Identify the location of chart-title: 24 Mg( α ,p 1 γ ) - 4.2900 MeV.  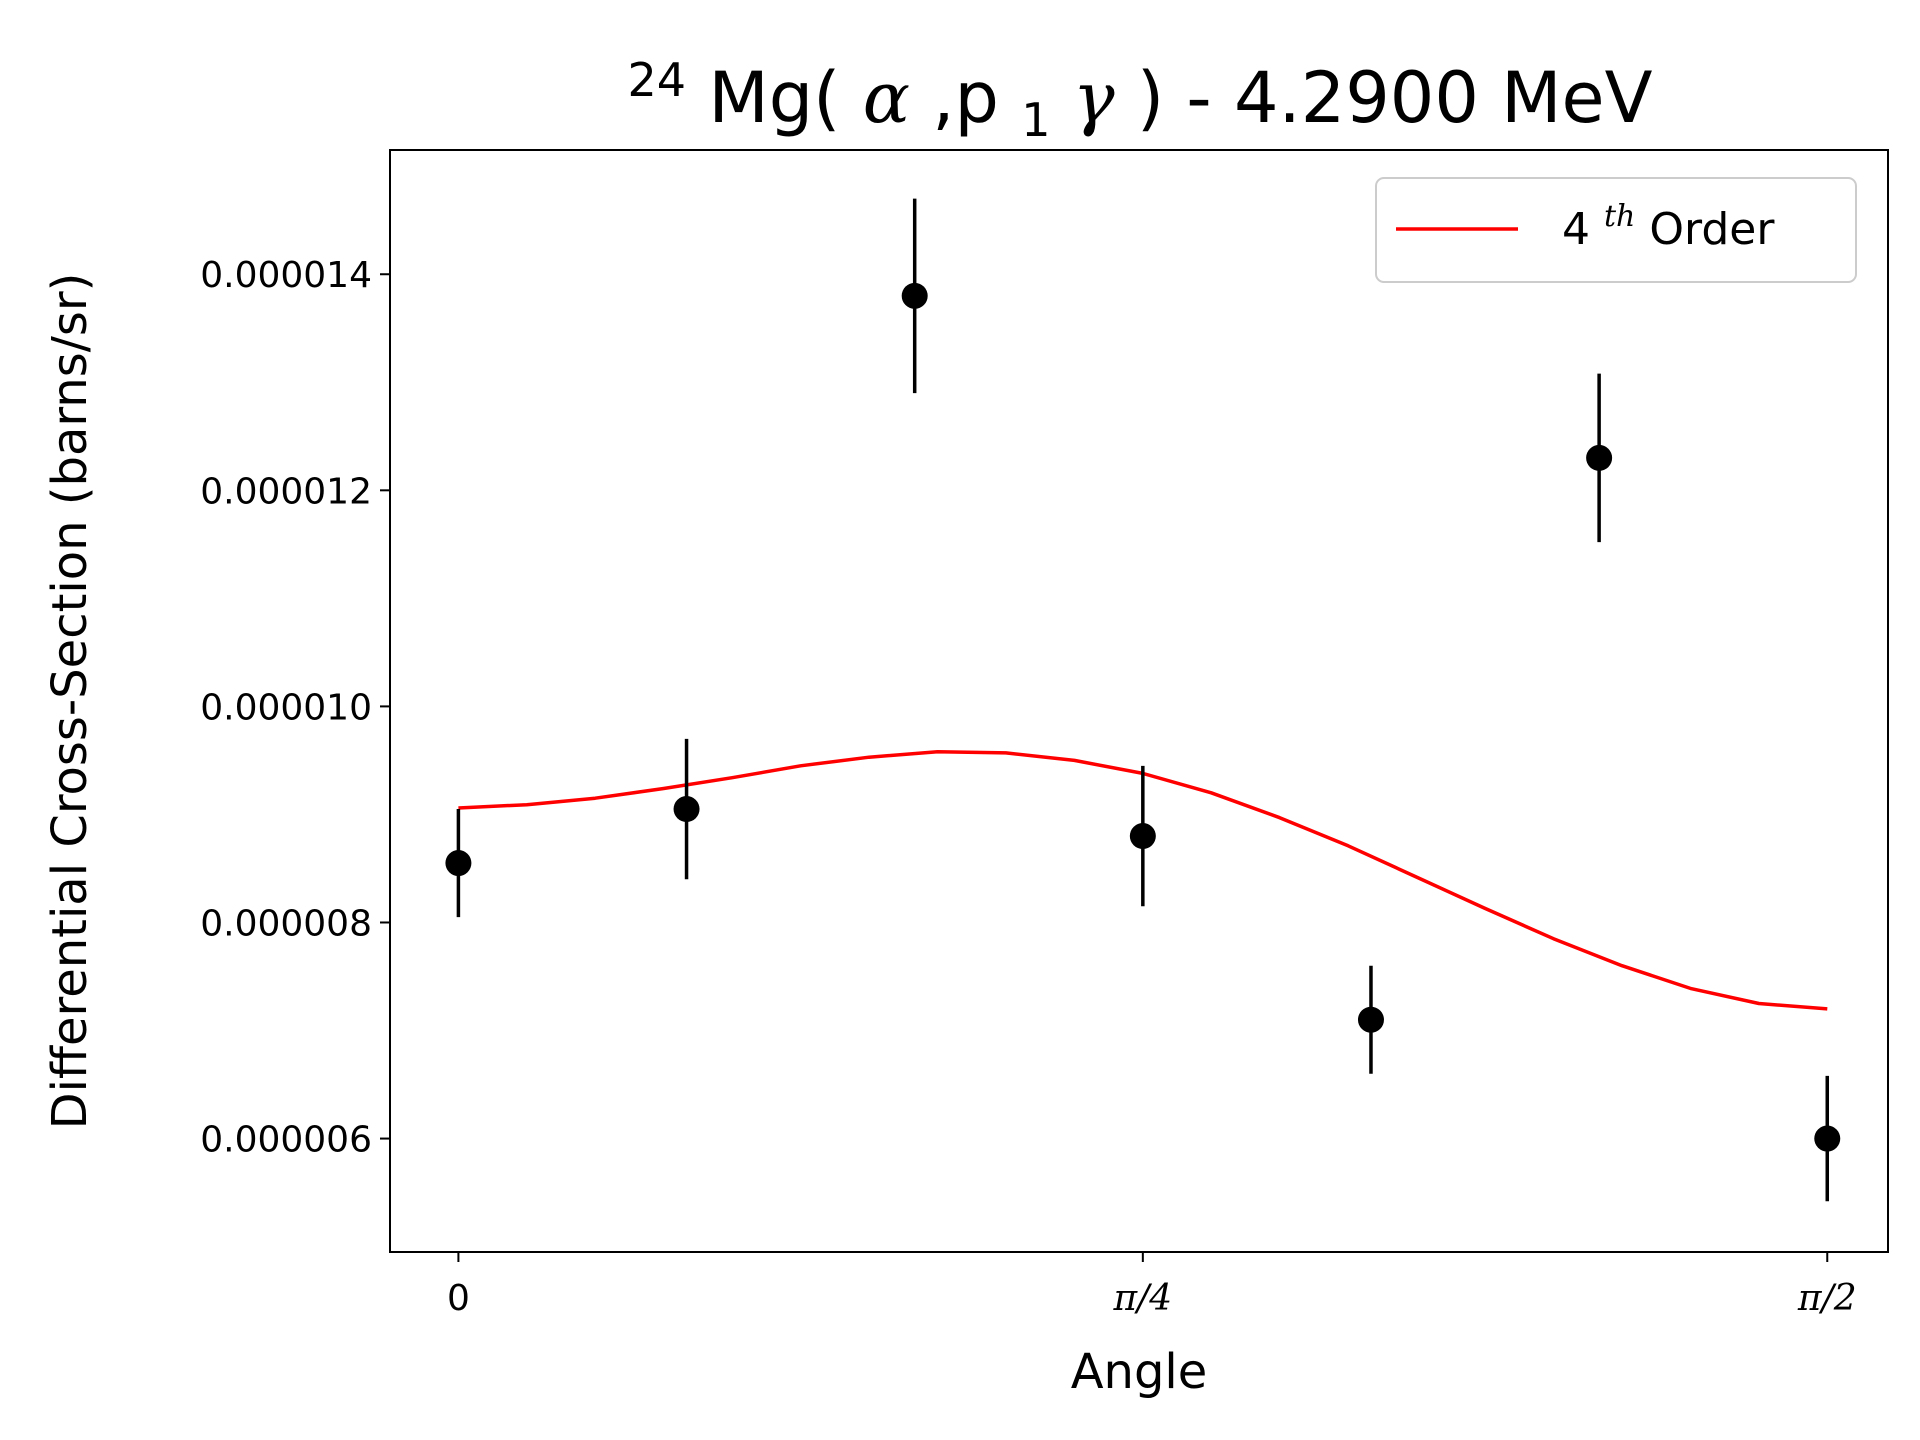
(1140, 92).